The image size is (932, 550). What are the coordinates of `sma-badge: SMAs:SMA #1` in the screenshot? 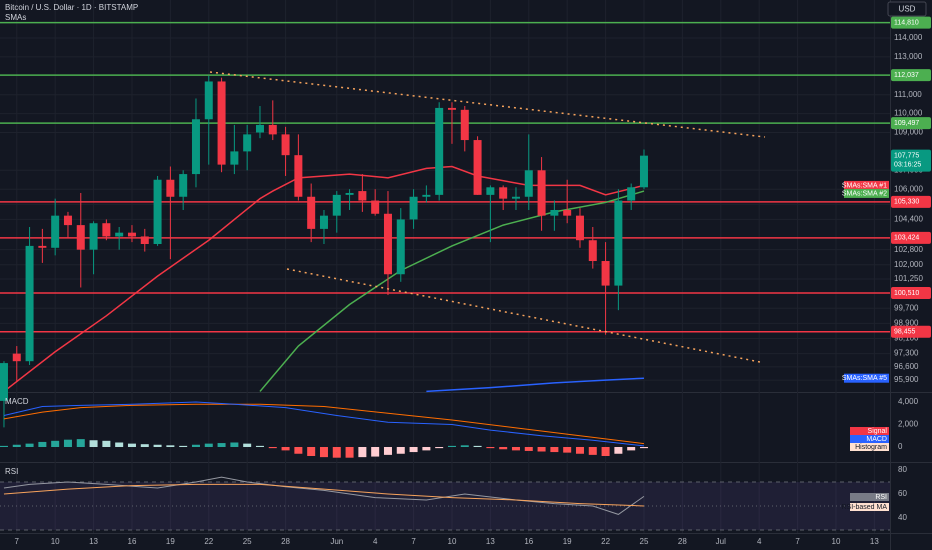 It's located at (864, 185).